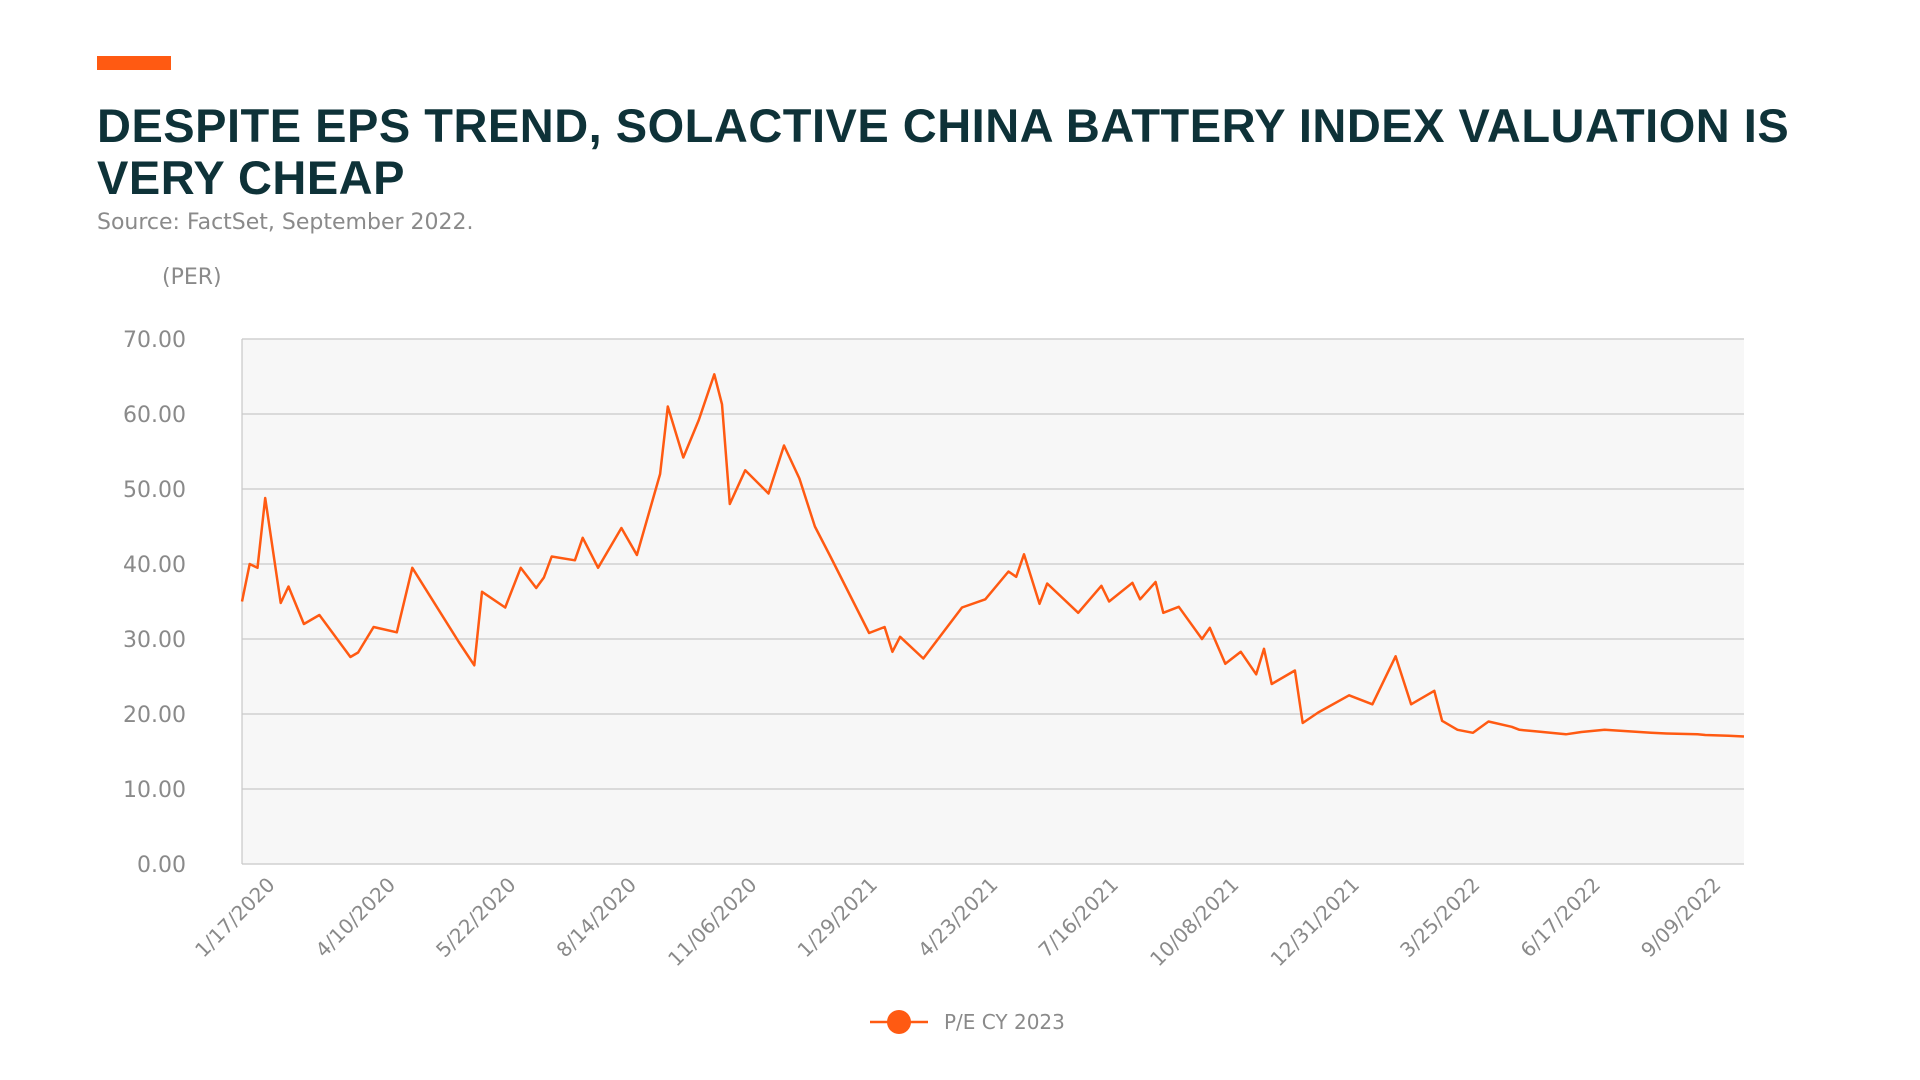 The width and height of the screenshot is (1920, 1080). Describe the element at coordinates (899, 1022) in the screenshot. I see `legend-marker` at that location.